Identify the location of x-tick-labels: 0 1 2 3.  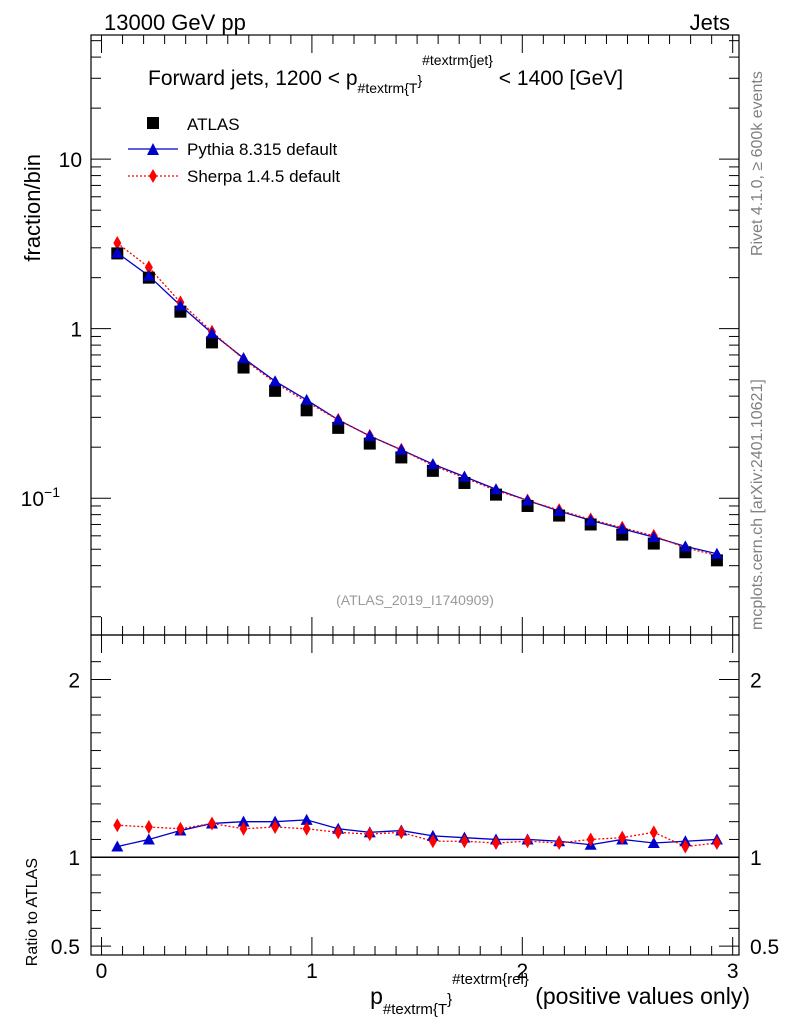
(417, 971).